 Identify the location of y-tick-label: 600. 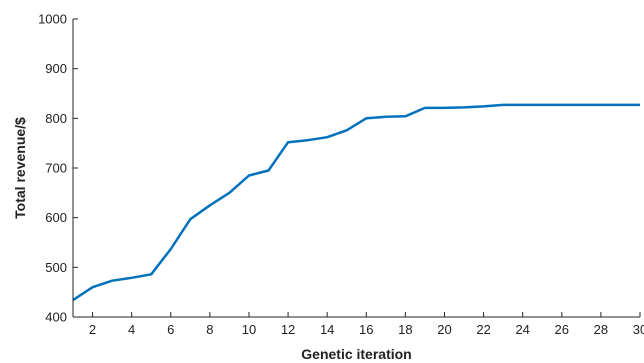
(56, 217).